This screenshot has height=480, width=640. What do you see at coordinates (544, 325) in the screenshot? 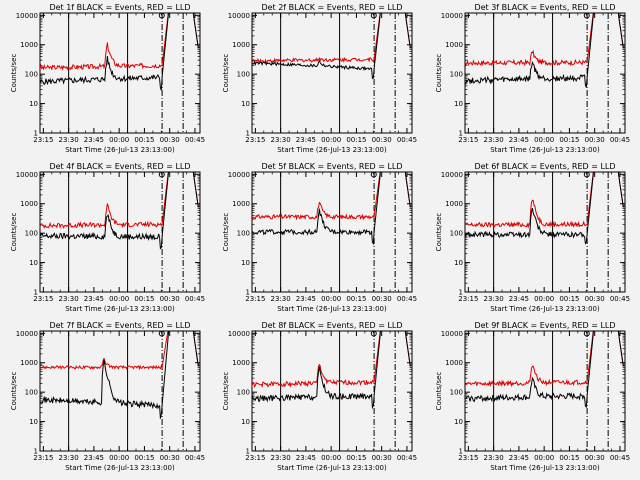
I see `chart-title: Det 9f BLACK = Events, RED = LLD` at bounding box center [544, 325].